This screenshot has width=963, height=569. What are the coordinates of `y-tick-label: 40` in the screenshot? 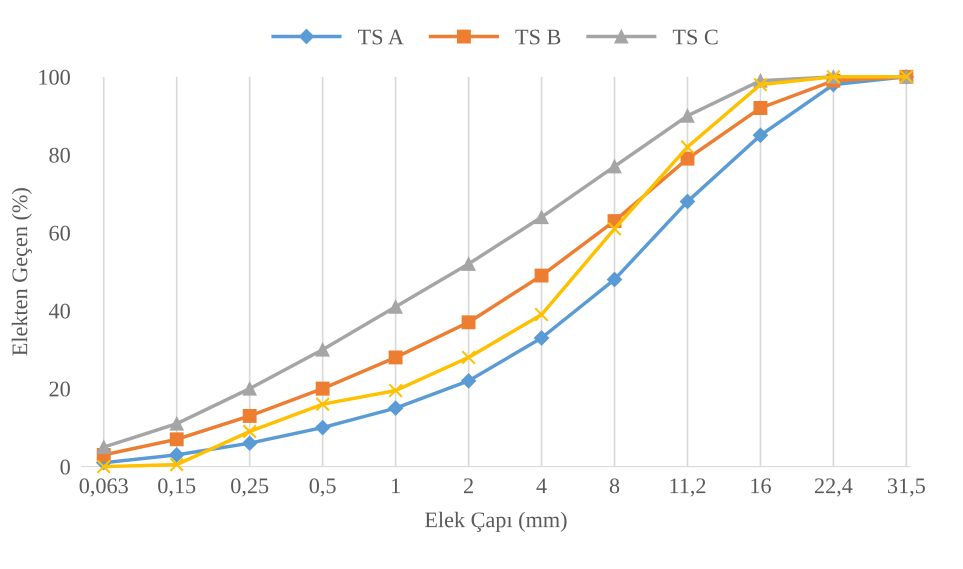 It's located at (59, 311).